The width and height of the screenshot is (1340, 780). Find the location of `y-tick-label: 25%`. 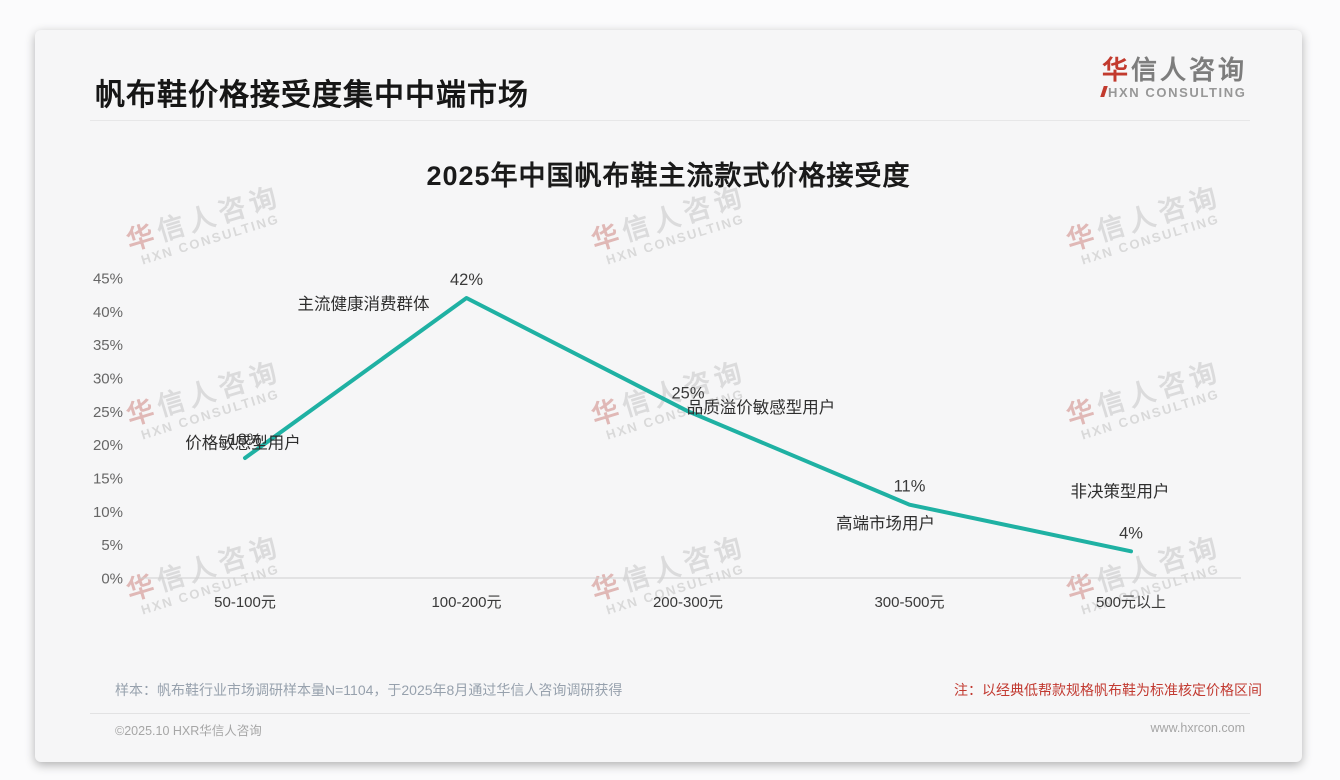

y-tick-label: 25% is located at coordinates (108, 412).